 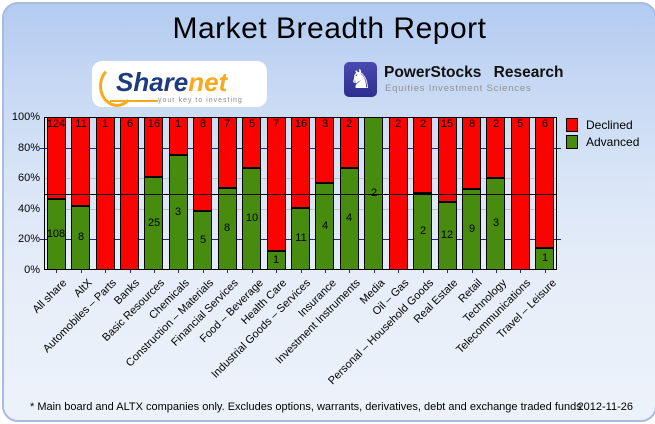 What do you see at coordinates (81, 124) in the screenshot?
I see `bar-value-declined: 11` at bounding box center [81, 124].